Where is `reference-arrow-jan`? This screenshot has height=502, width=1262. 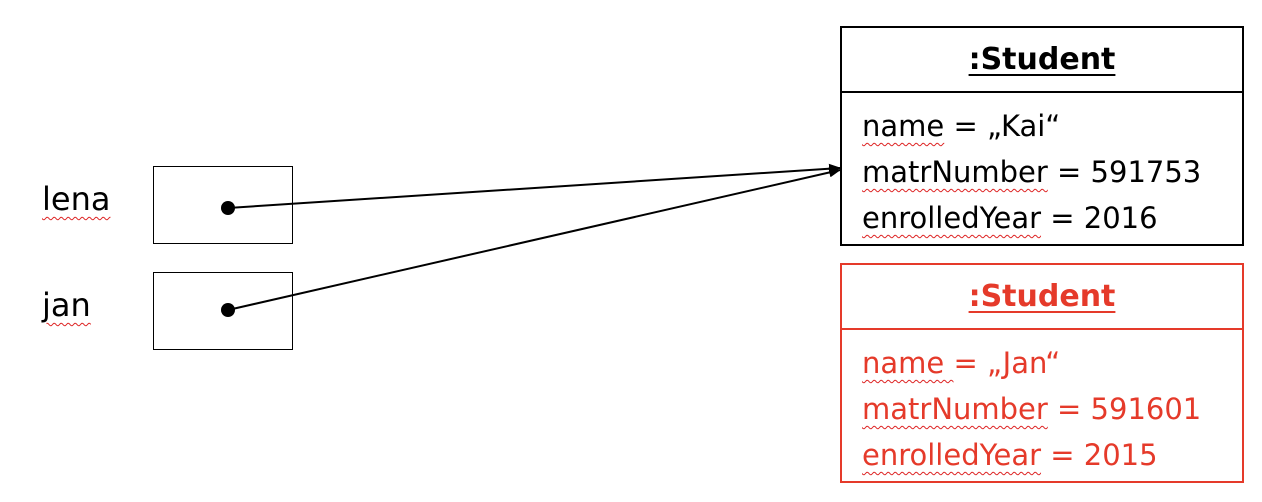 reference-arrow-jan is located at coordinates (534, 239).